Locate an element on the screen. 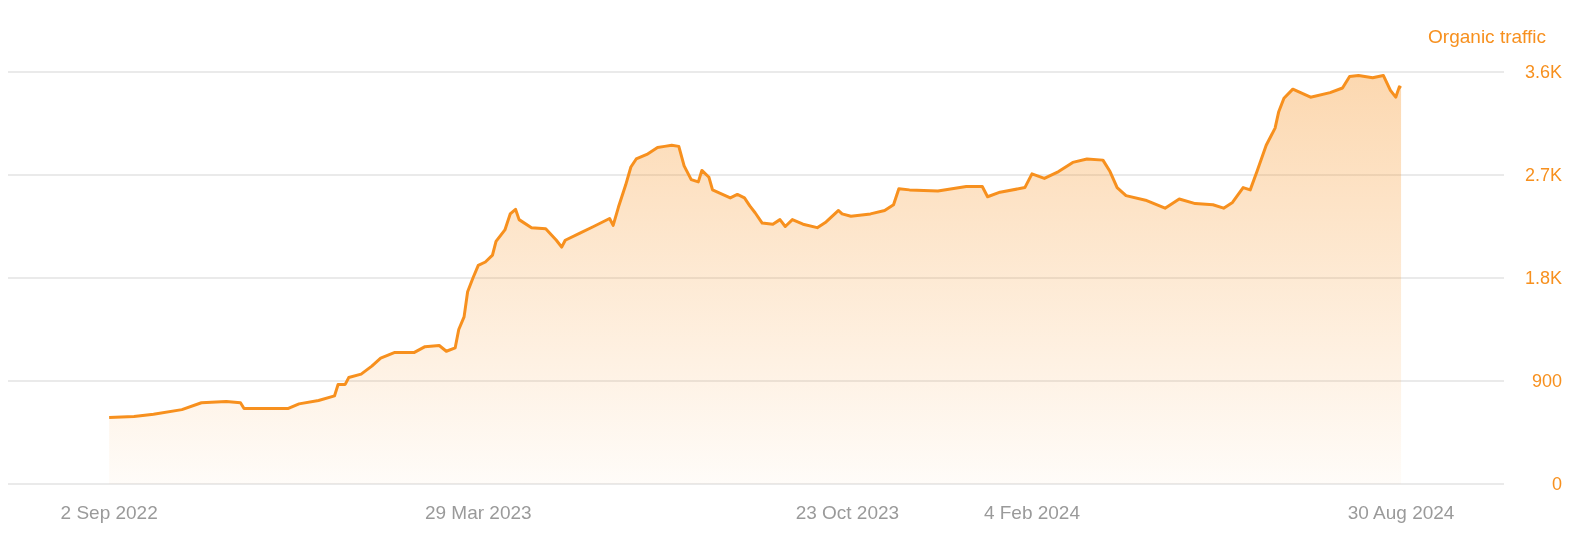  y-tick-label: 3.6K is located at coordinates (1543, 72).